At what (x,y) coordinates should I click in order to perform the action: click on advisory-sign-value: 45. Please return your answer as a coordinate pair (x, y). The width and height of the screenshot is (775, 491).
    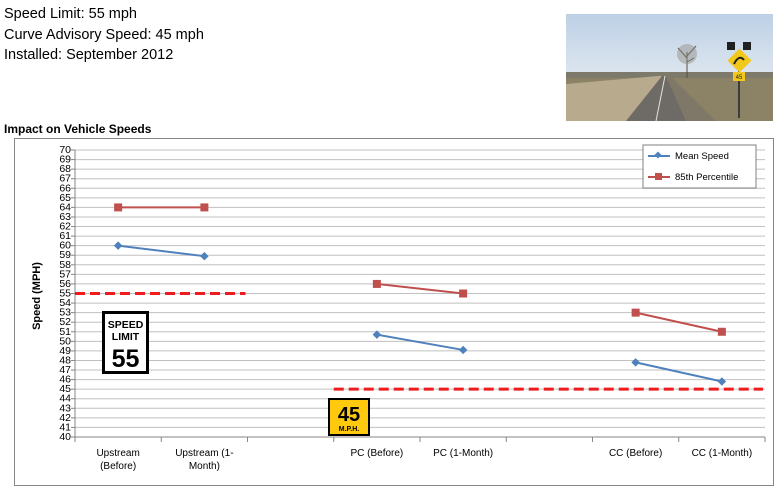
    Looking at the image, I should click on (349, 415).